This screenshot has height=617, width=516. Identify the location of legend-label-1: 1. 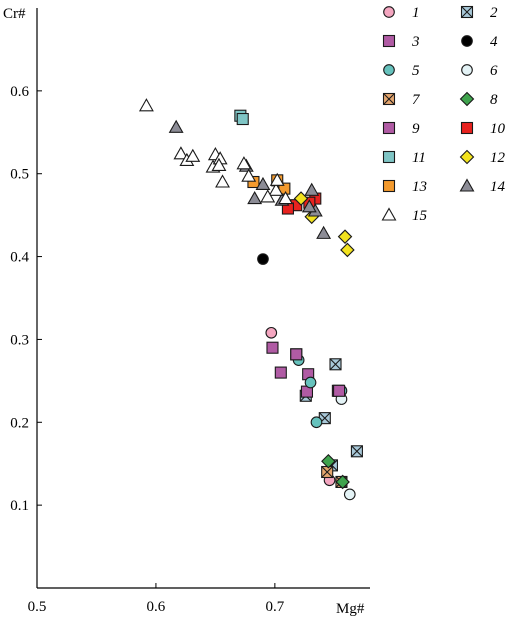
(416, 13).